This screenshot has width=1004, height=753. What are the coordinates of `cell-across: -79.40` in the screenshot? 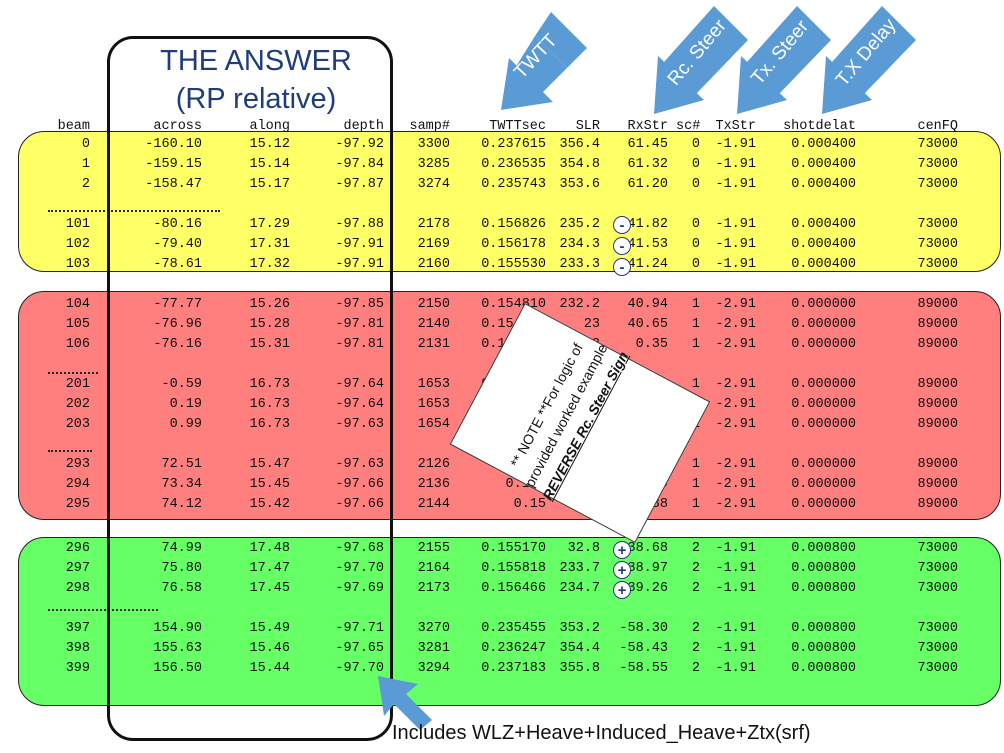 It's located at (177, 244).